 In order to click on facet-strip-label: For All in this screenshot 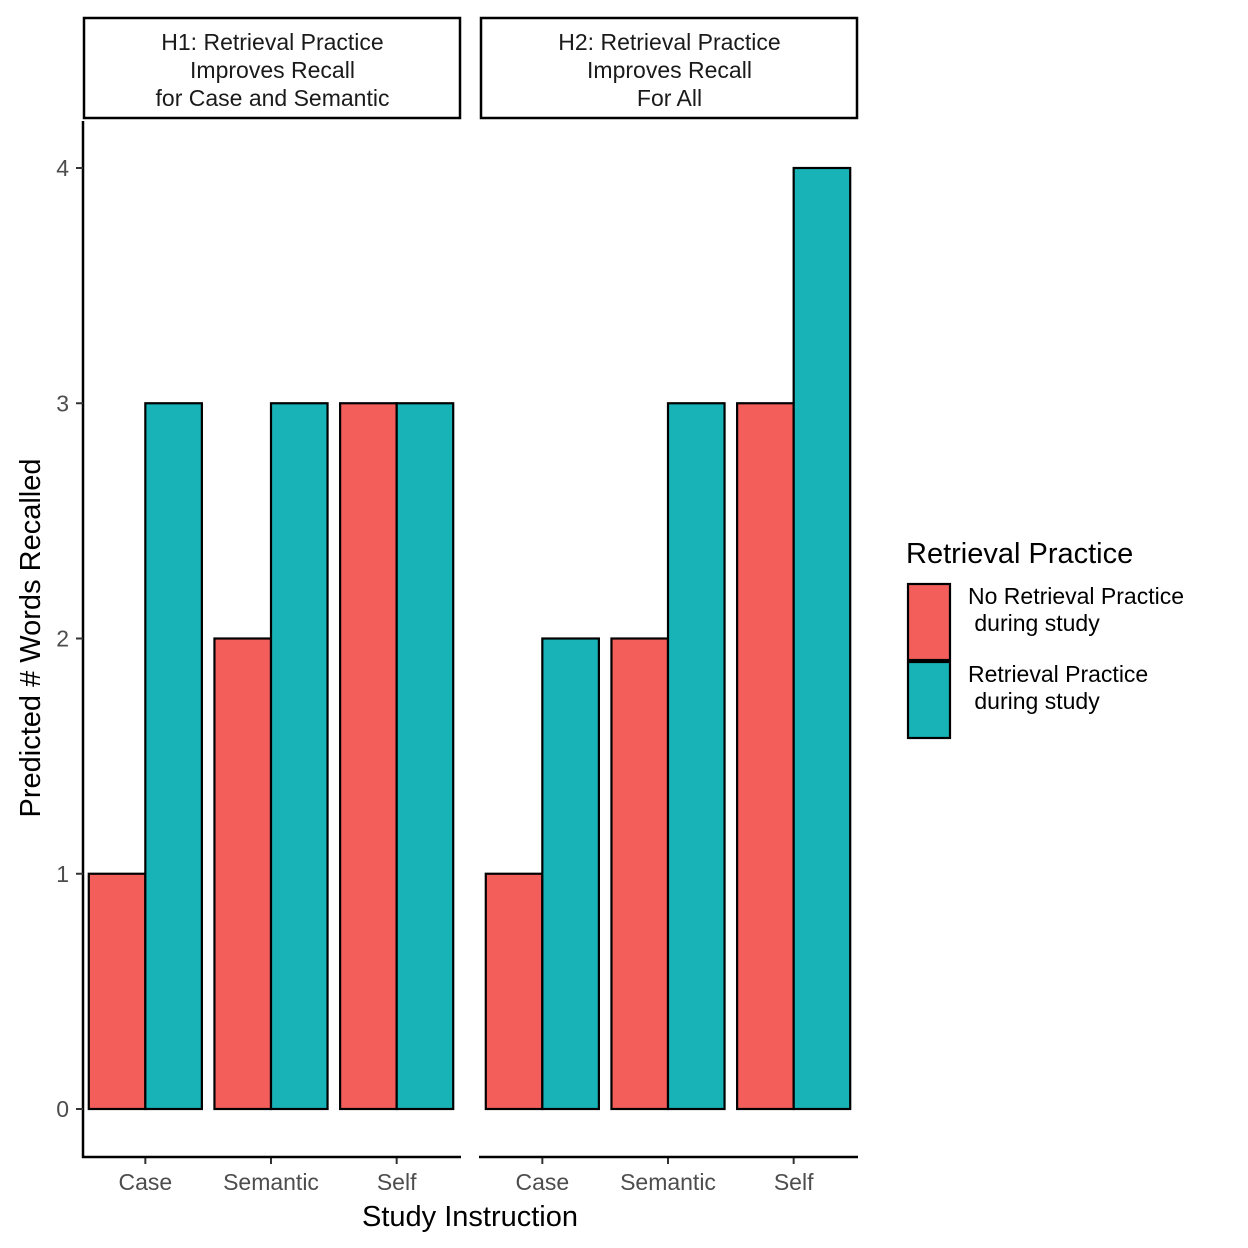, I will do `click(669, 98)`.